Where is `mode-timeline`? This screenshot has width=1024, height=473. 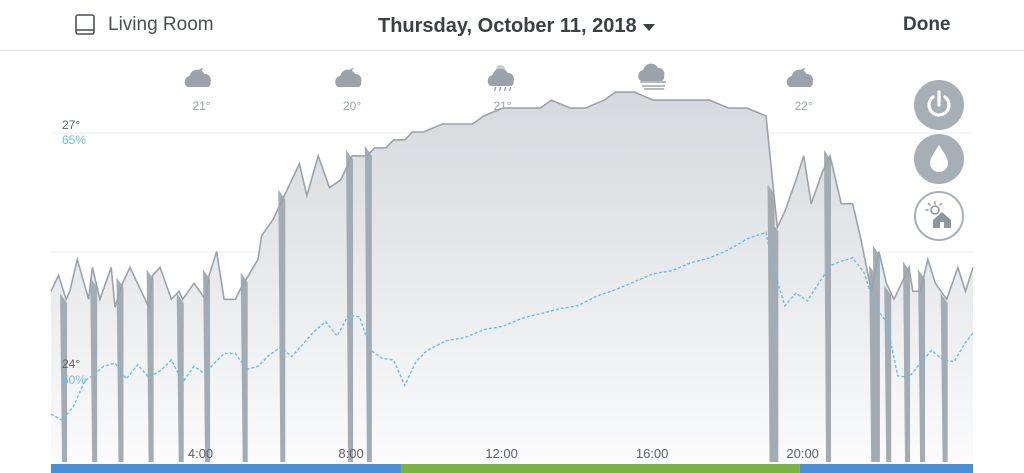 mode-timeline is located at coordinates (512, 468).